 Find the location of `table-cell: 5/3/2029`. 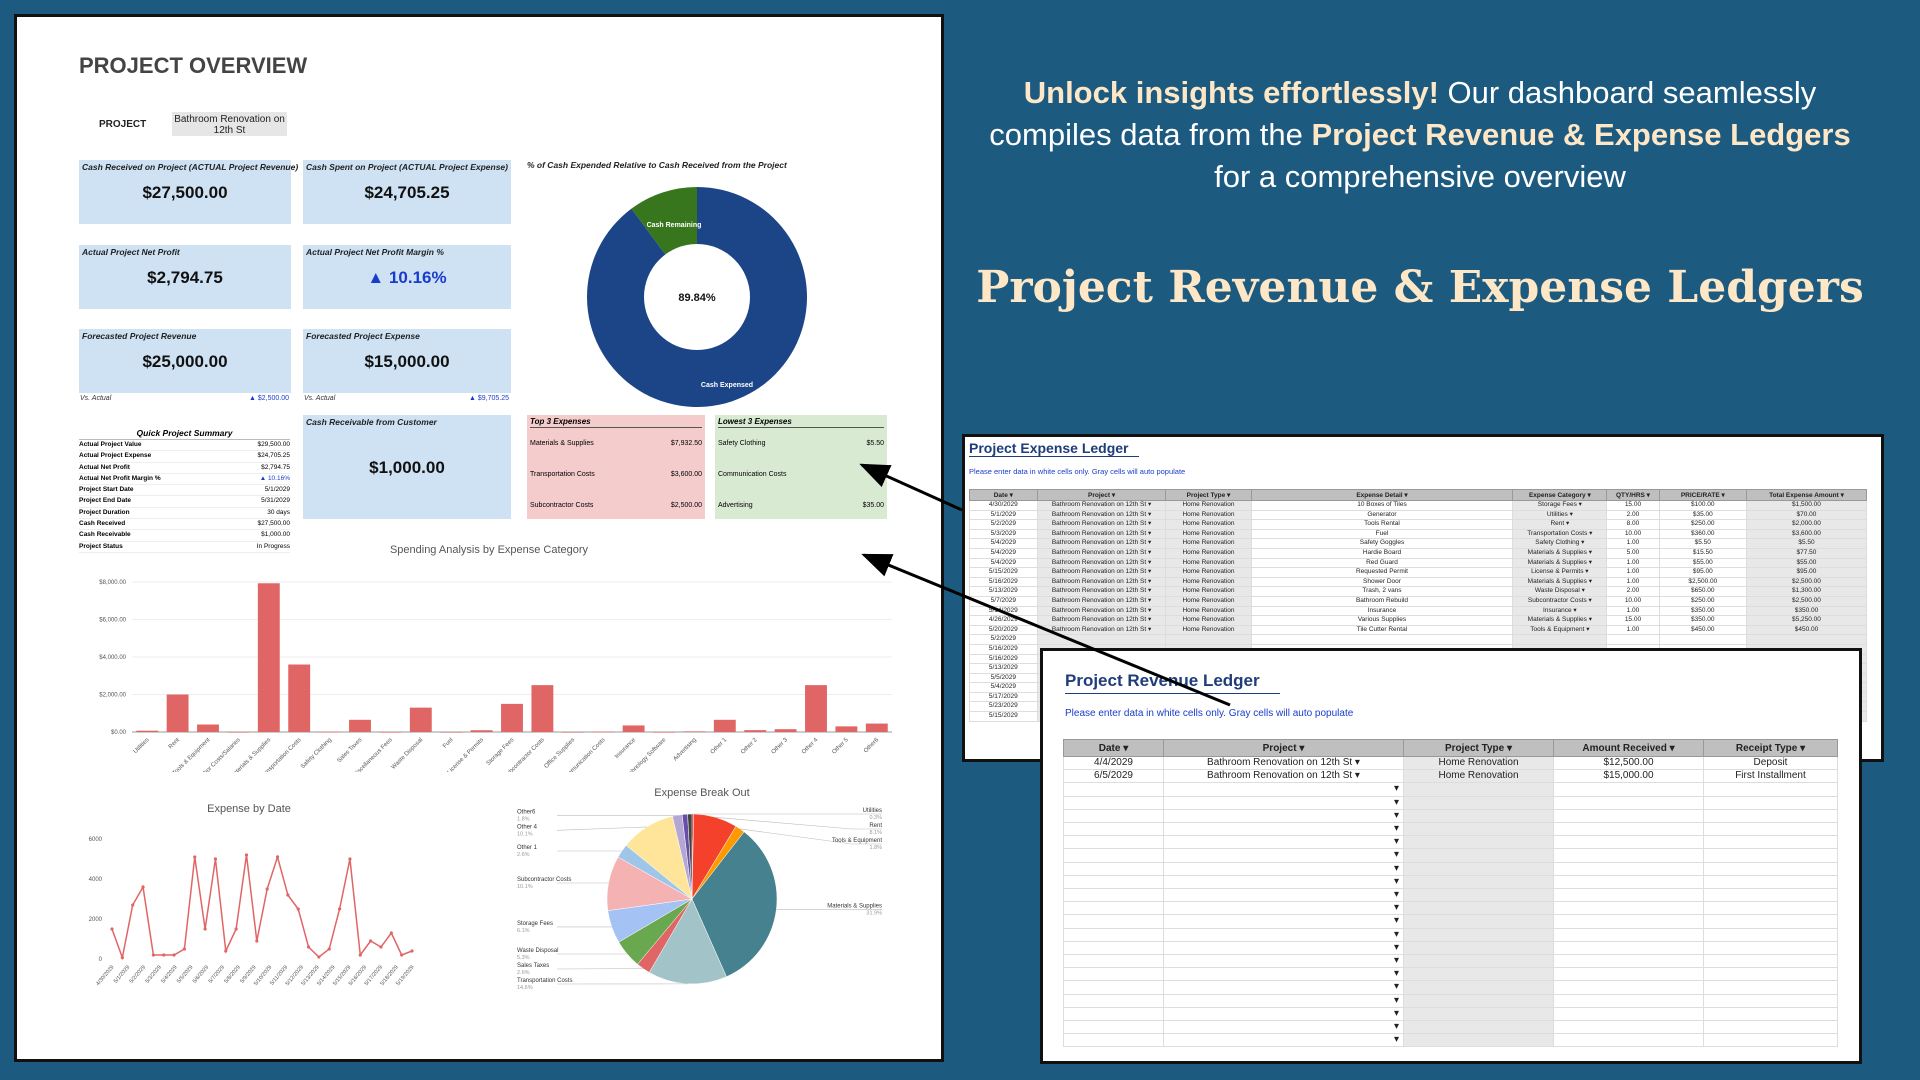

table-cell: 5/3/2029 is located at coordinates (1003, 534).